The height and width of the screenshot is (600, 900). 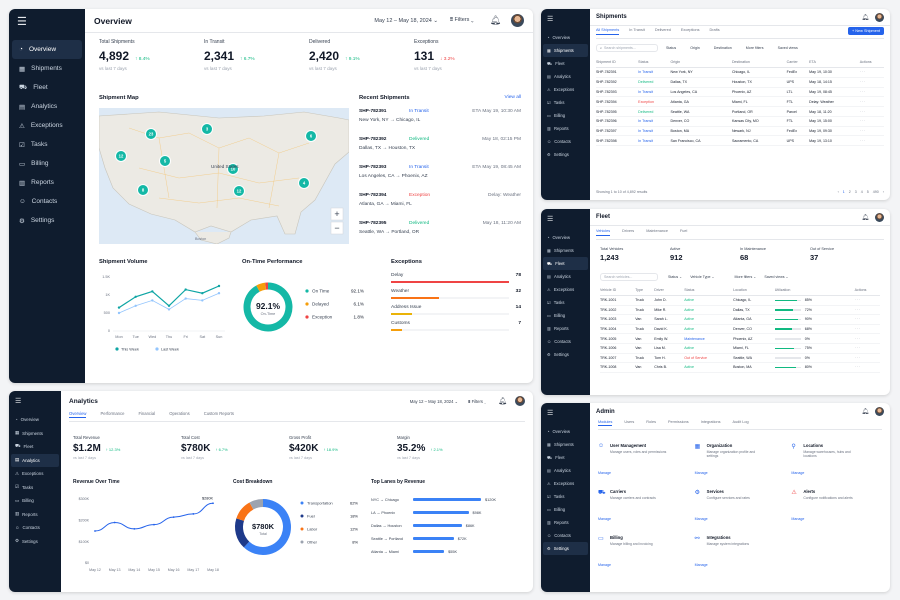 I want to click on filter-origin: Origin, so click(x=695, y=48).